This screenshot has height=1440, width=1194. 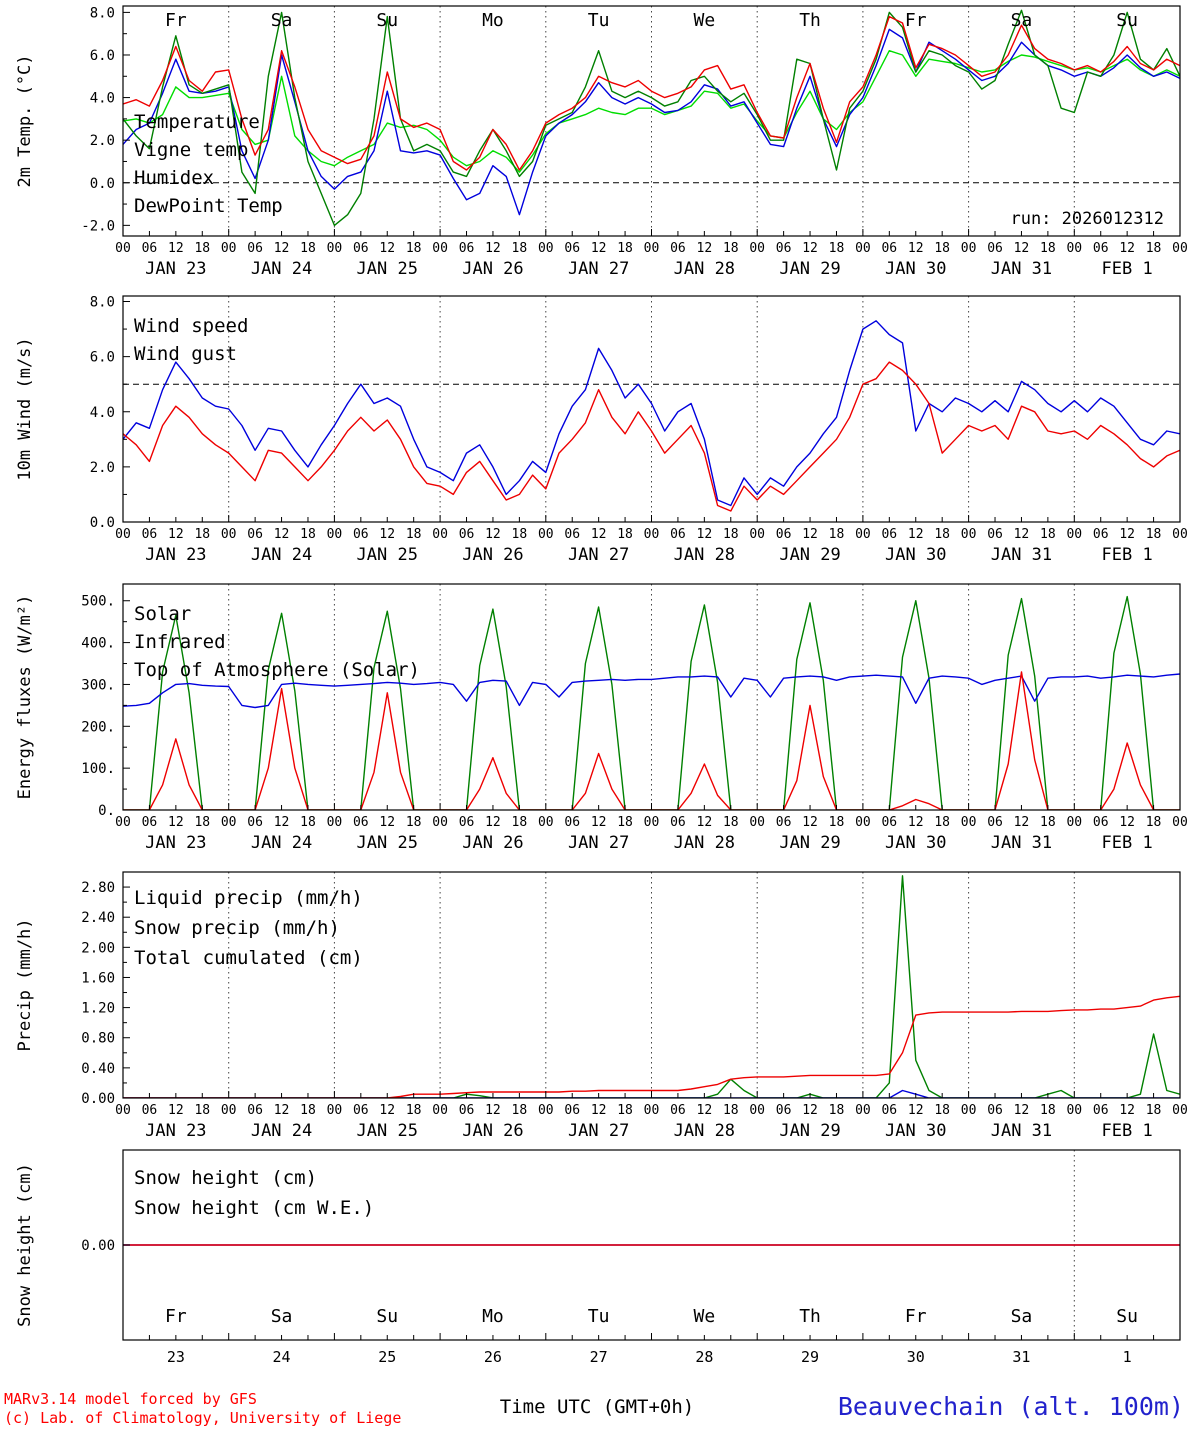 I want to click on svg-text: Th, so click(x=810, y=20).